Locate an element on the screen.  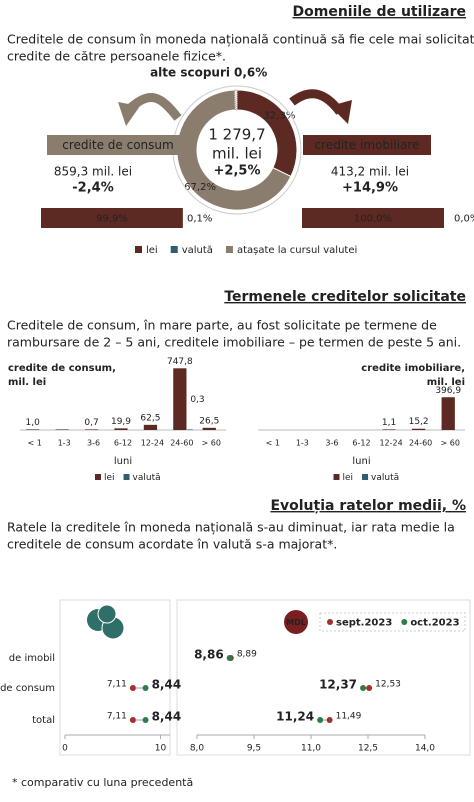
badge is located at coordinates (296, 622).